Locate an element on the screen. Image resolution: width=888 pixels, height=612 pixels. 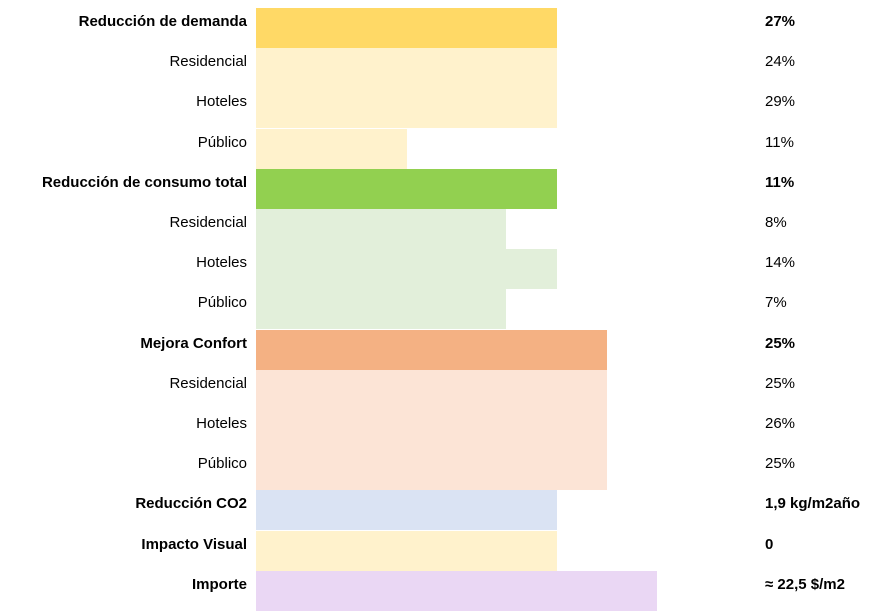
row-value: 1,9 kg/m2año is located at coordinates (813, 504).